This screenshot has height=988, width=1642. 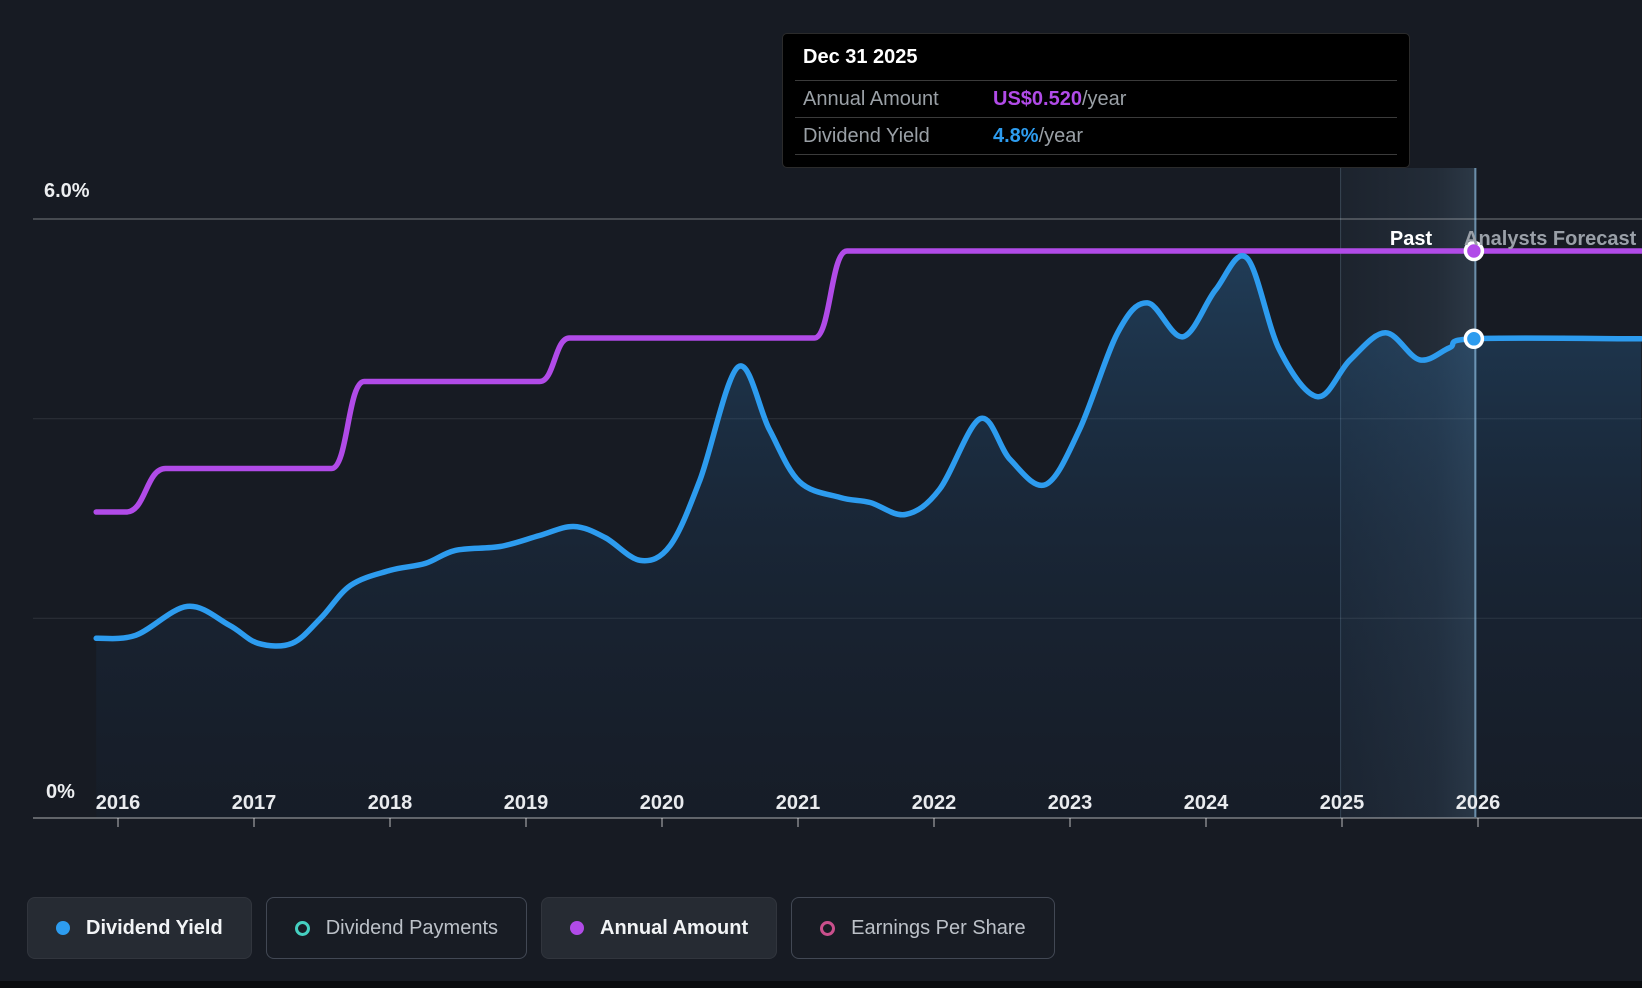 I want to click on legend-button-annual-amount: Annual Amount, so click(x=659, y=928).